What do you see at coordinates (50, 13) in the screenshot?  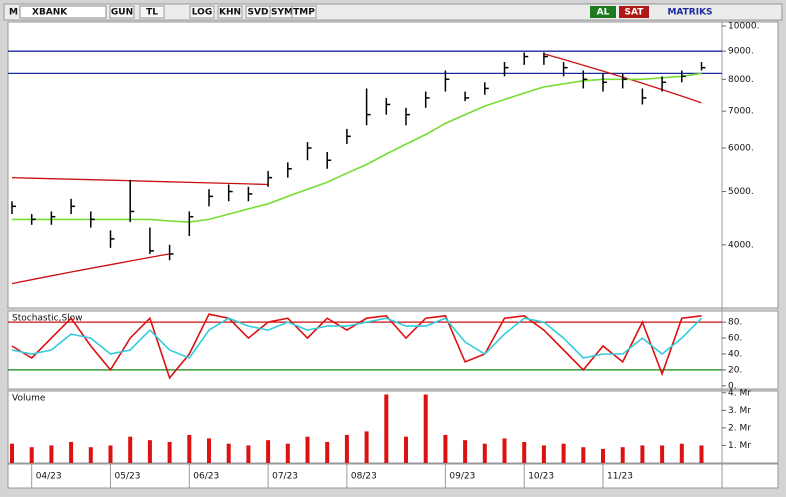 I see `symbol: XBANK` at bounding box center [50, 13].